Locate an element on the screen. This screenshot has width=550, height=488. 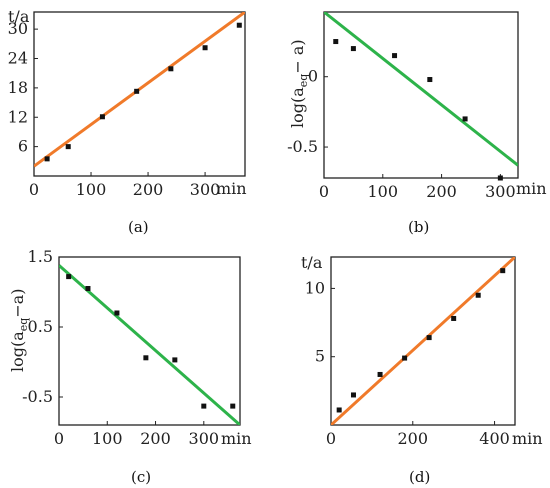
panel-b-xlabel: min is located at coordinates (531, 188).